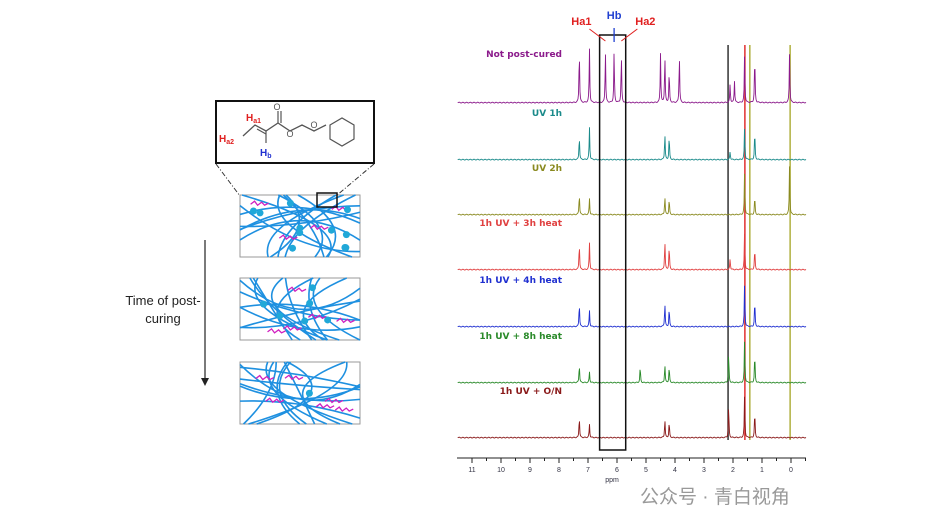  I want to click on peak-annotation-ha2: Ha2, so click(645, 22).